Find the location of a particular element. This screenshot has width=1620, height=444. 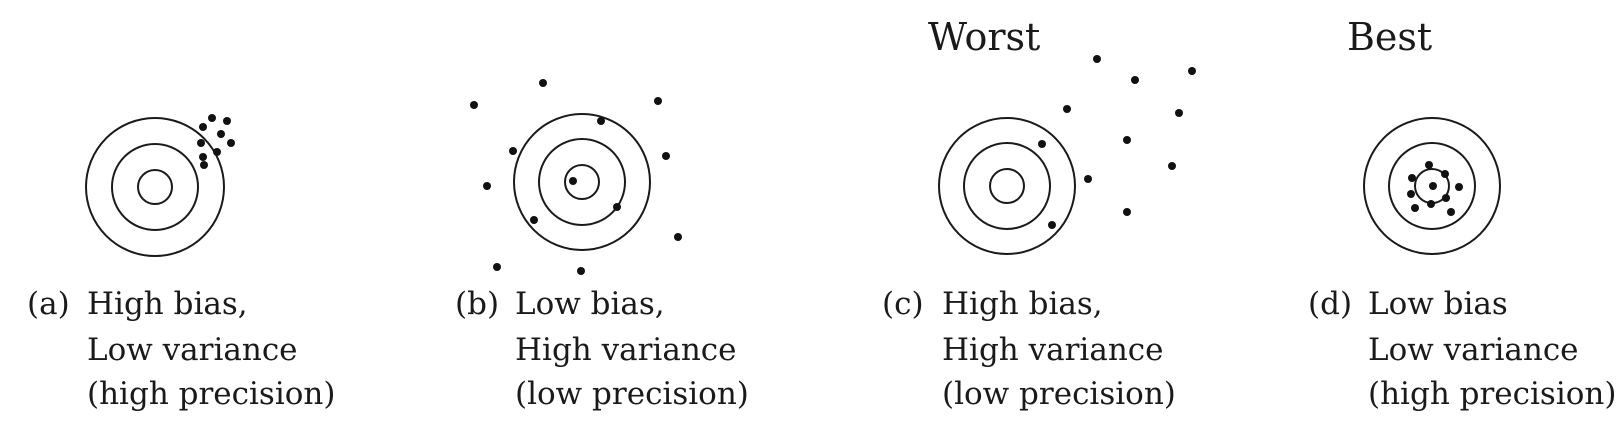

shots-d is located at coordinates (1435, 188).